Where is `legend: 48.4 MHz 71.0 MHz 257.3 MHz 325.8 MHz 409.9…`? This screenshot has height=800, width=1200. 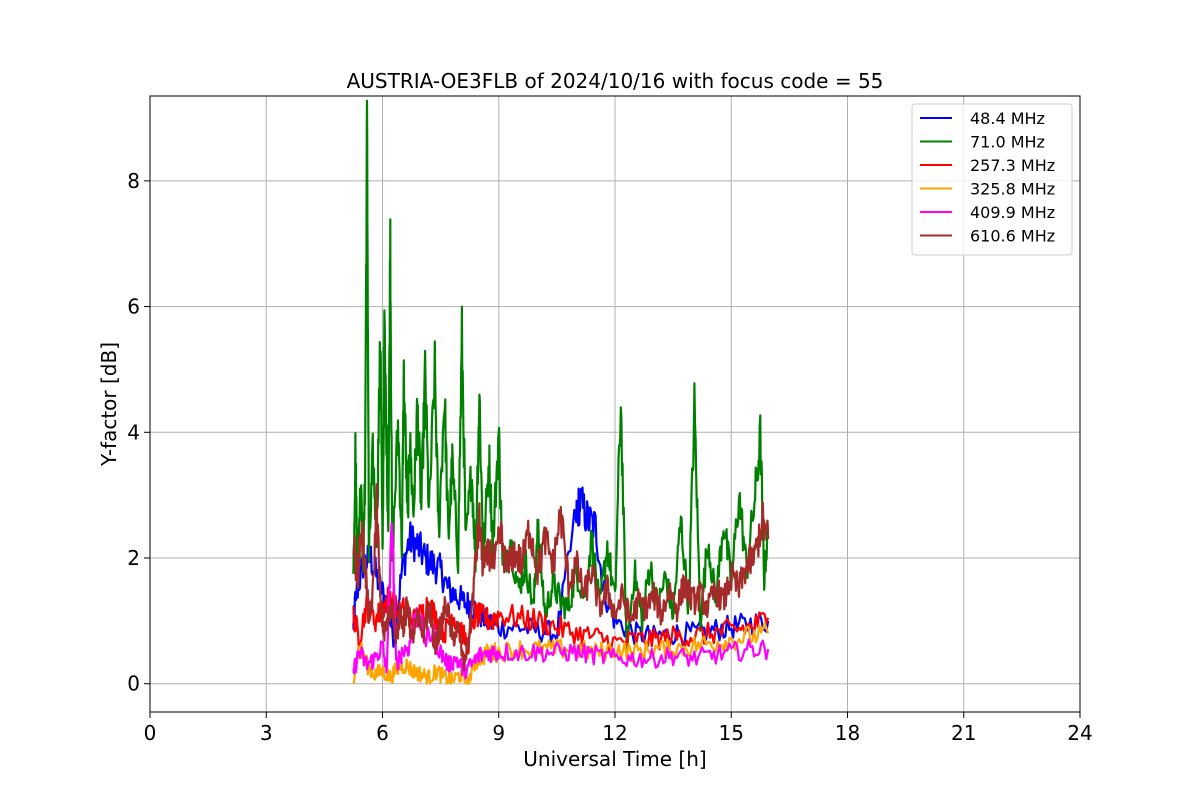
legend: 48.4 MHz 71.0 MHz 257.3 MHz 325.8 MHz 409.9… is located at coordinates (992, 179).